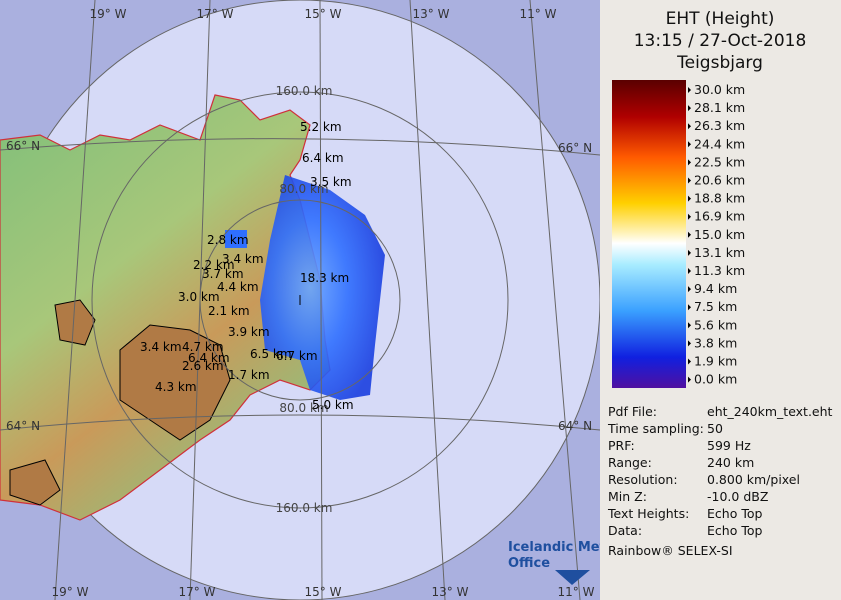  Describe the element at coordinates (719, 270) in the screenshot. I see `legend-label: 11.3 km` at that location.